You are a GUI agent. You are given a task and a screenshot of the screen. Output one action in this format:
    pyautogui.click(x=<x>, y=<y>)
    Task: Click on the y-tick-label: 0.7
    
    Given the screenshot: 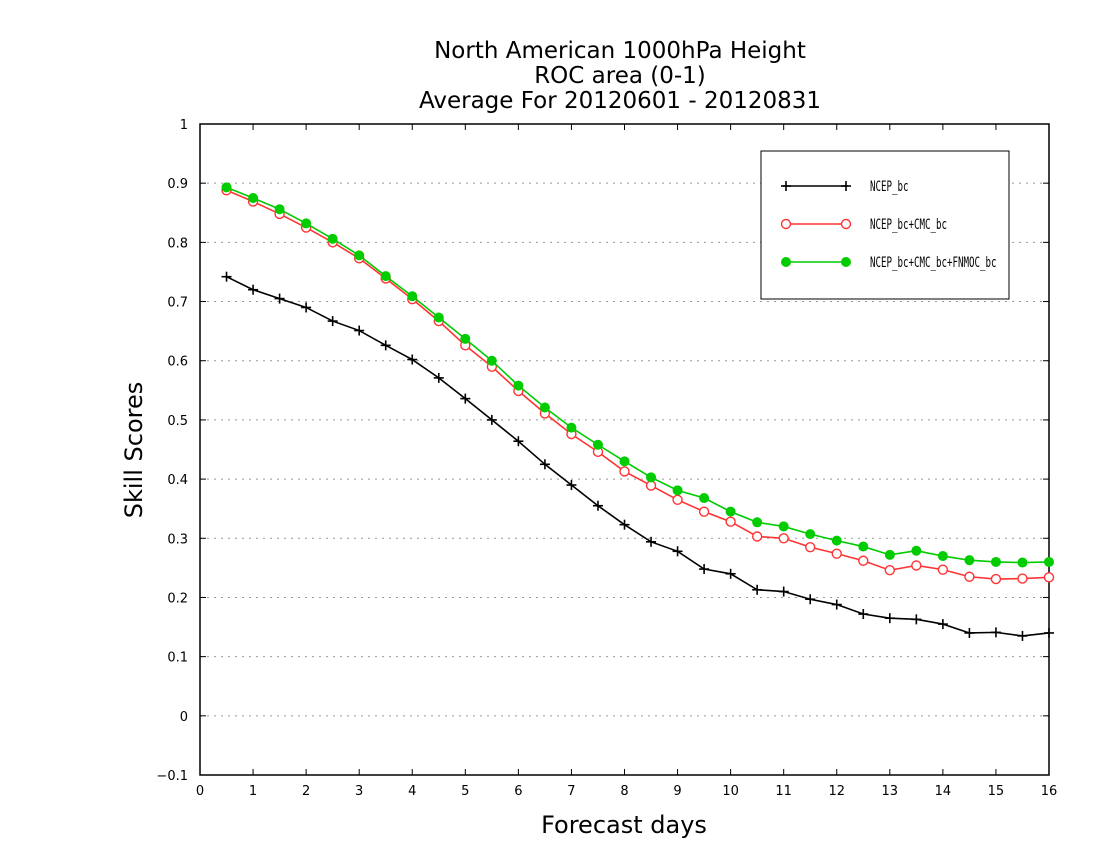 What is the action you would take?
    pyautogui.click(x=177, y=303)
    